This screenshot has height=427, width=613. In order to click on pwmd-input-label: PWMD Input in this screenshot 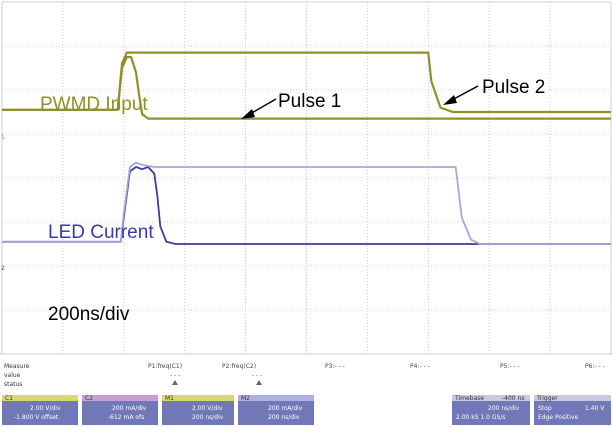, I will do `click(94, 104)`.